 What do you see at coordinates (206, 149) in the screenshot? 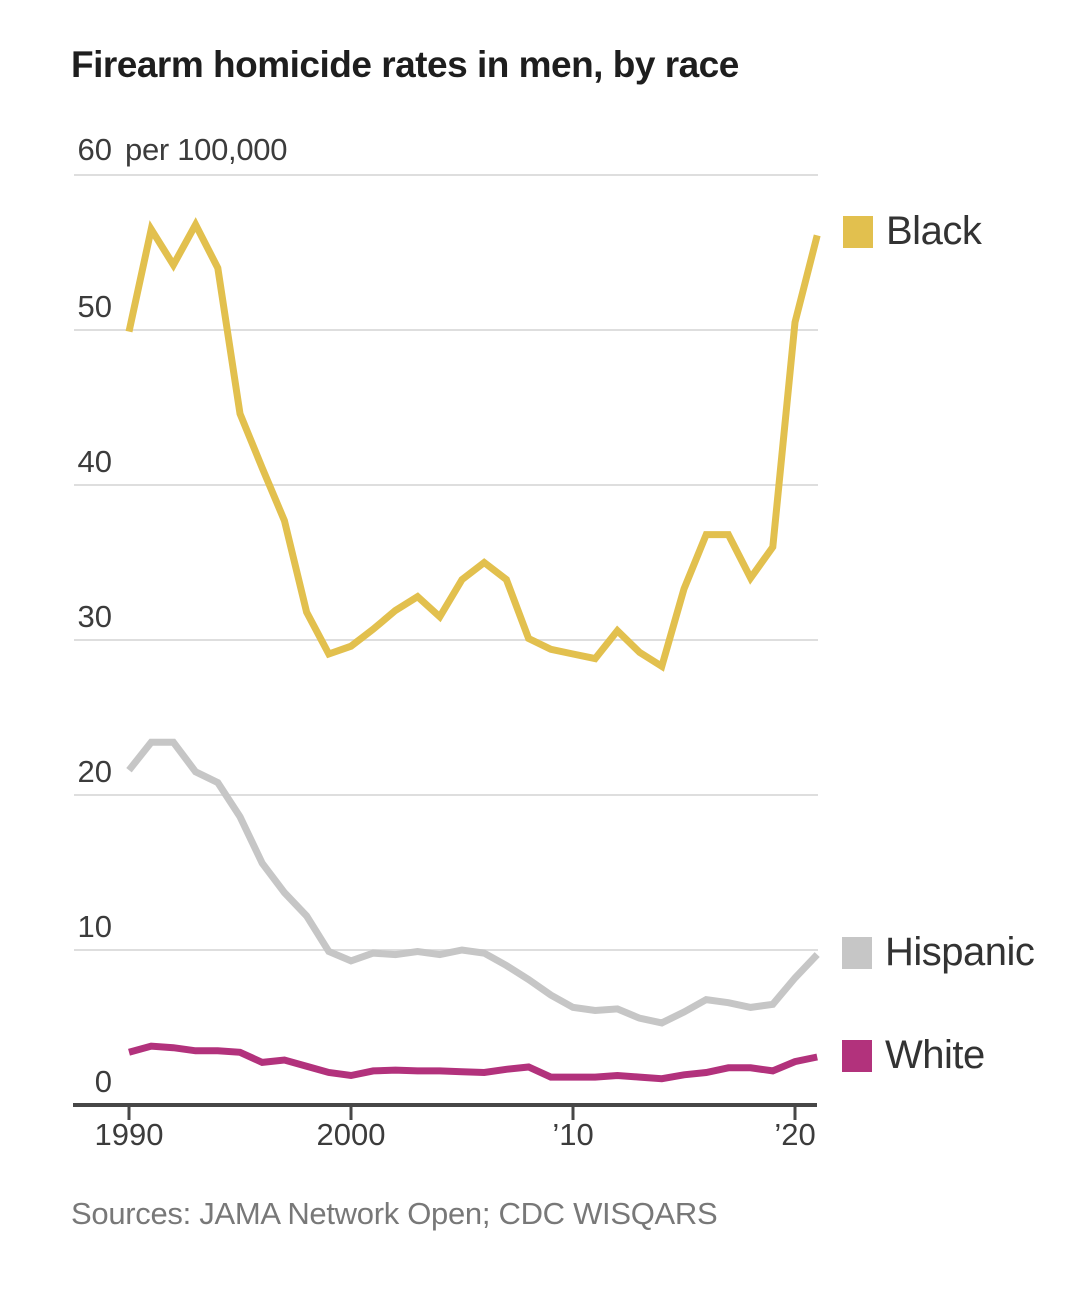
I see `y-axis-unit-label: per 100,000` at bounding box center [206, 149].